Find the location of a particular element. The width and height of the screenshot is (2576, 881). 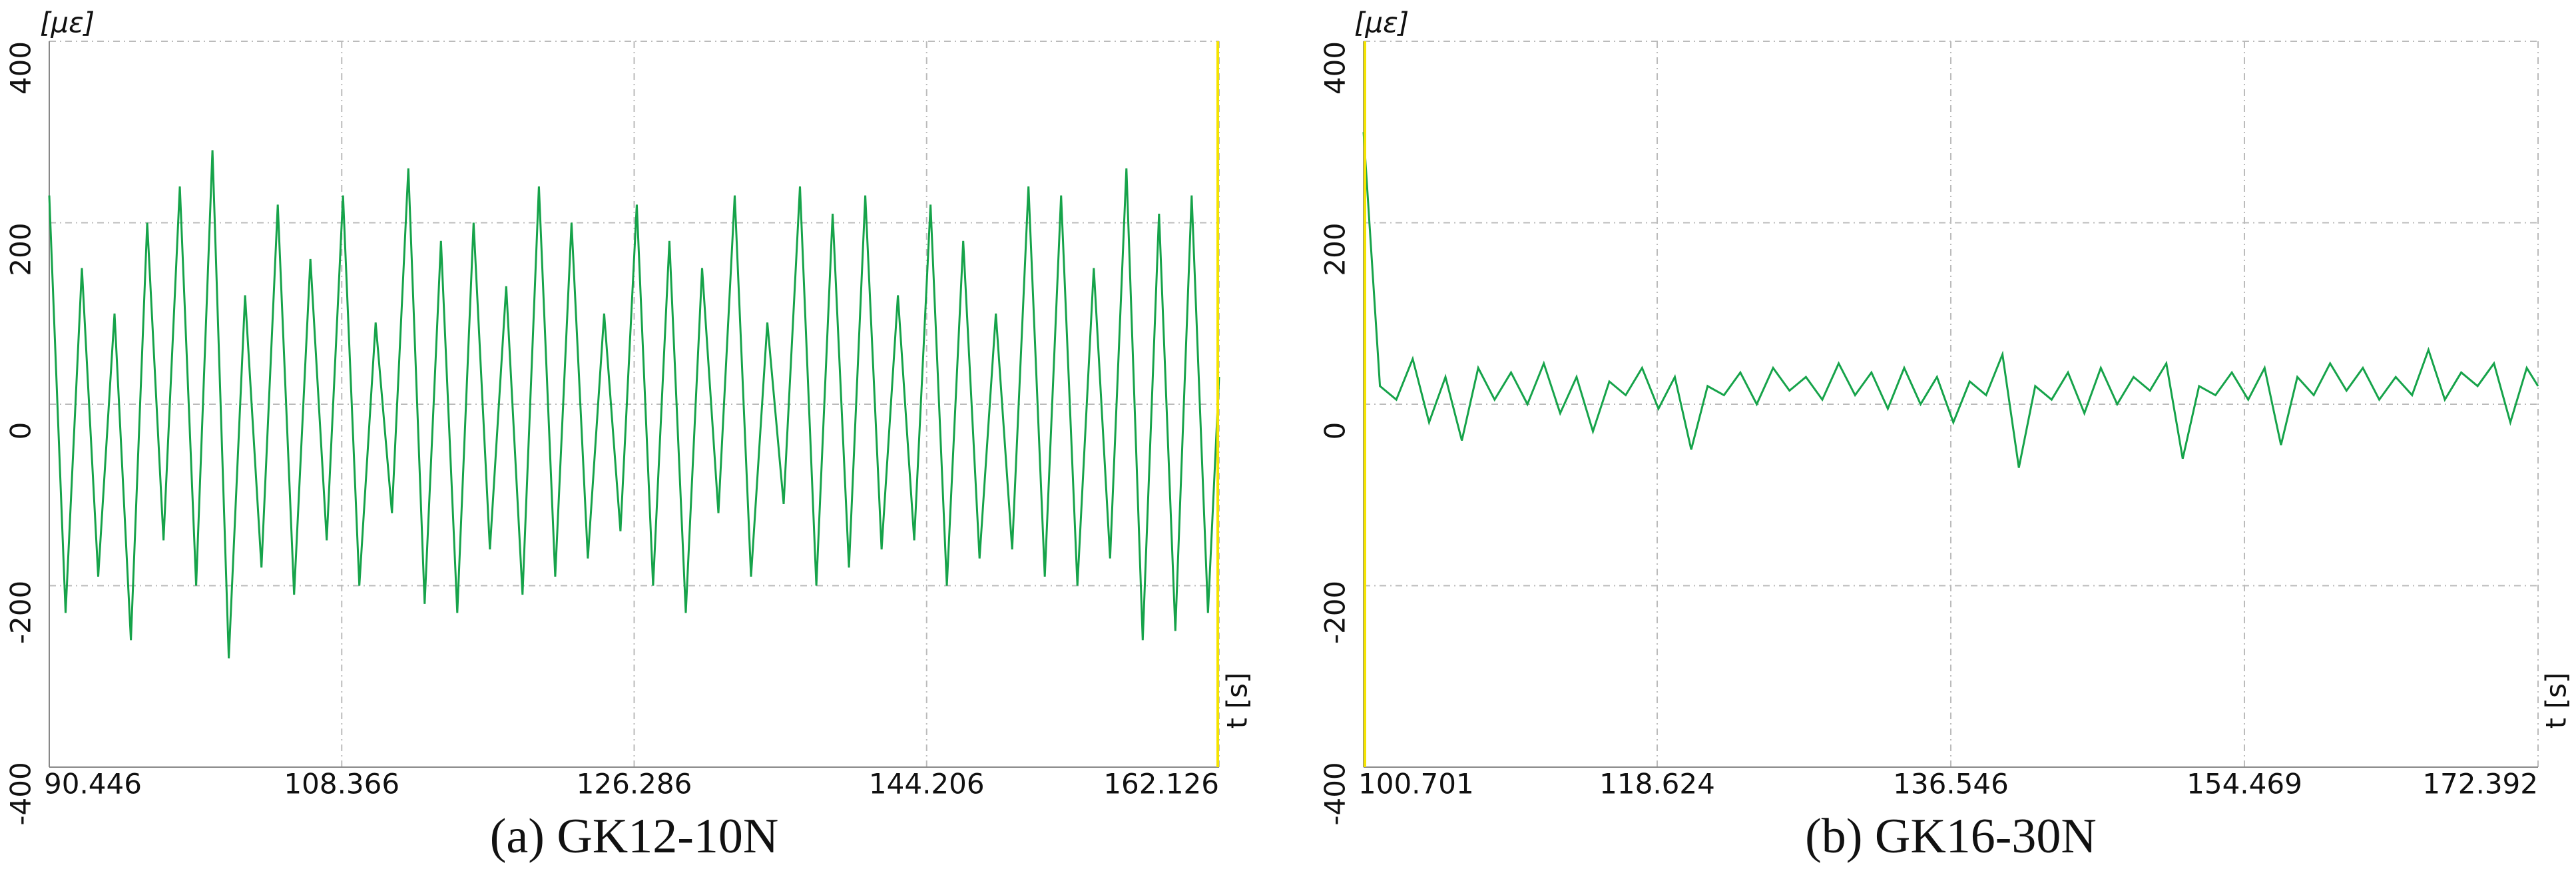

x-tick-label: 90.446 is located at coordinates (93, 784).